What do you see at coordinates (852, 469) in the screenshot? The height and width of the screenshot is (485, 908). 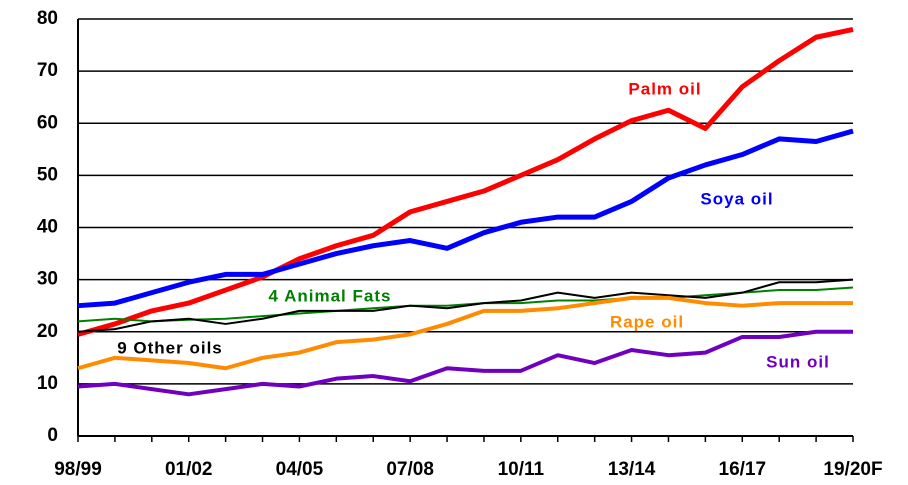 I see `x-tick-label: 19/20F` at bounding box center [852, 469].